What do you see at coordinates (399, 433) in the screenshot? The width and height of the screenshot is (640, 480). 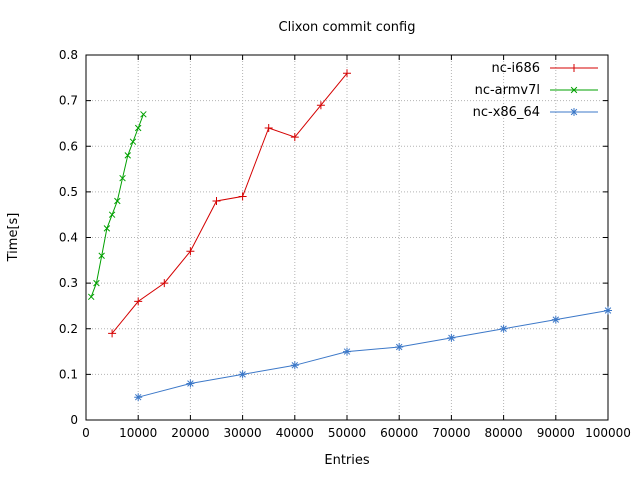 I see `x-tick-label: 60000` at bounding box center [399, 433].